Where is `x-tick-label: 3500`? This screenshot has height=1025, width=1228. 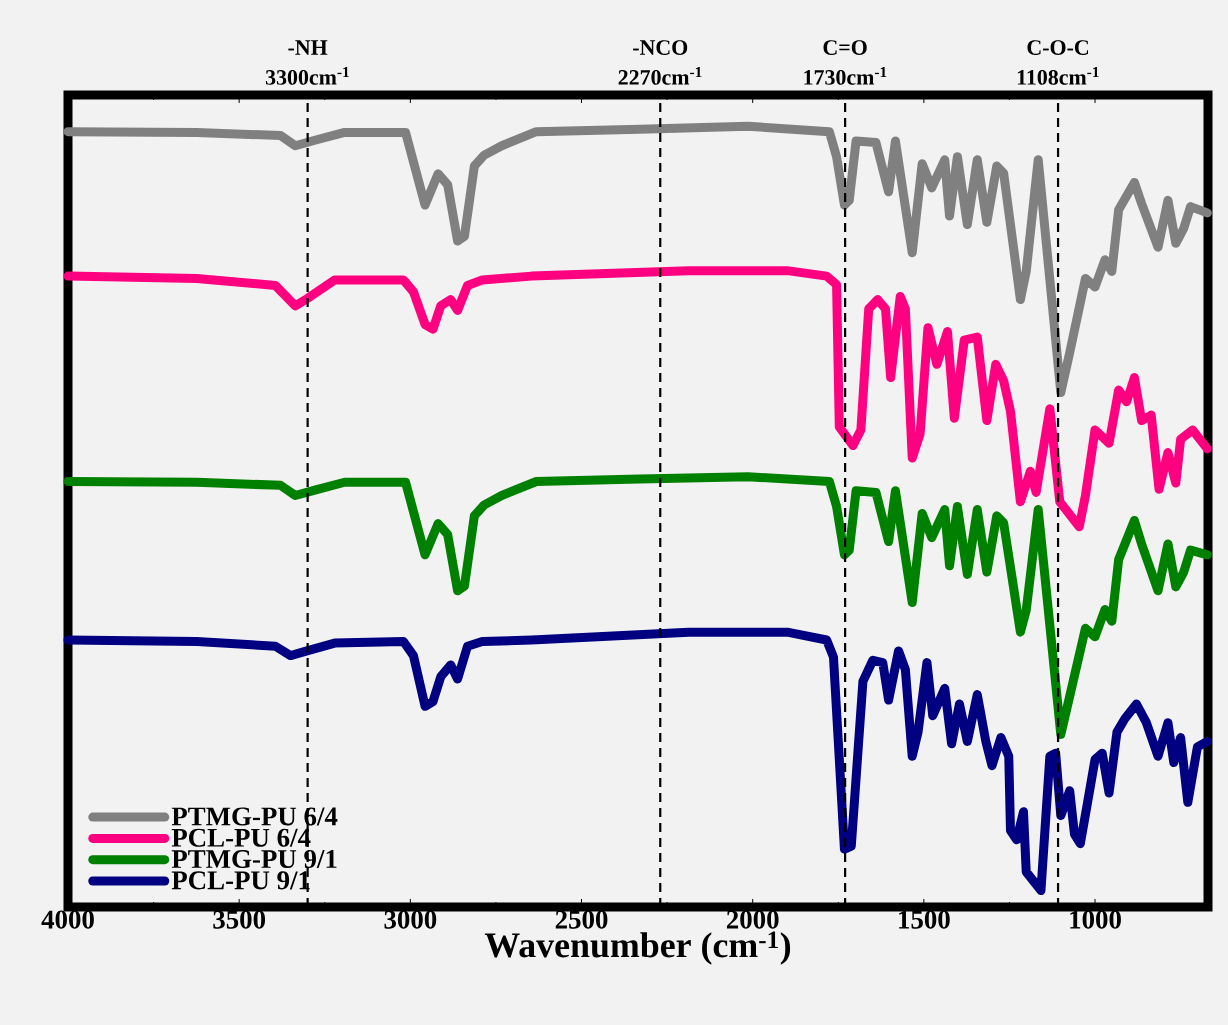
x-tick-label: 3500 is located at coordinates (239, 919).